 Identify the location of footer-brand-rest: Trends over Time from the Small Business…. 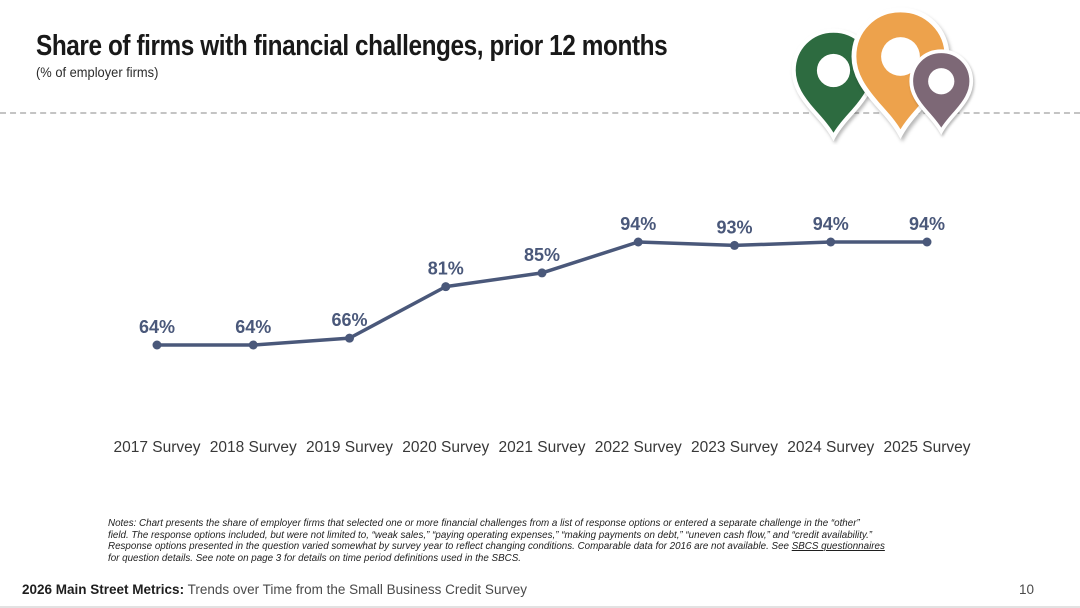
(355, 589).